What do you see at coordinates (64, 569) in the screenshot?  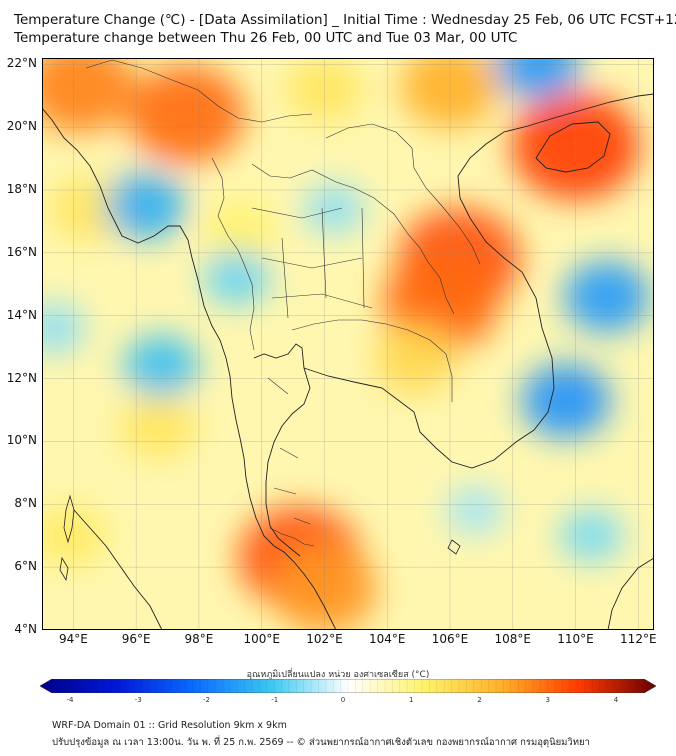 I see `nicobar-islands` at bounding box center [64, 569].